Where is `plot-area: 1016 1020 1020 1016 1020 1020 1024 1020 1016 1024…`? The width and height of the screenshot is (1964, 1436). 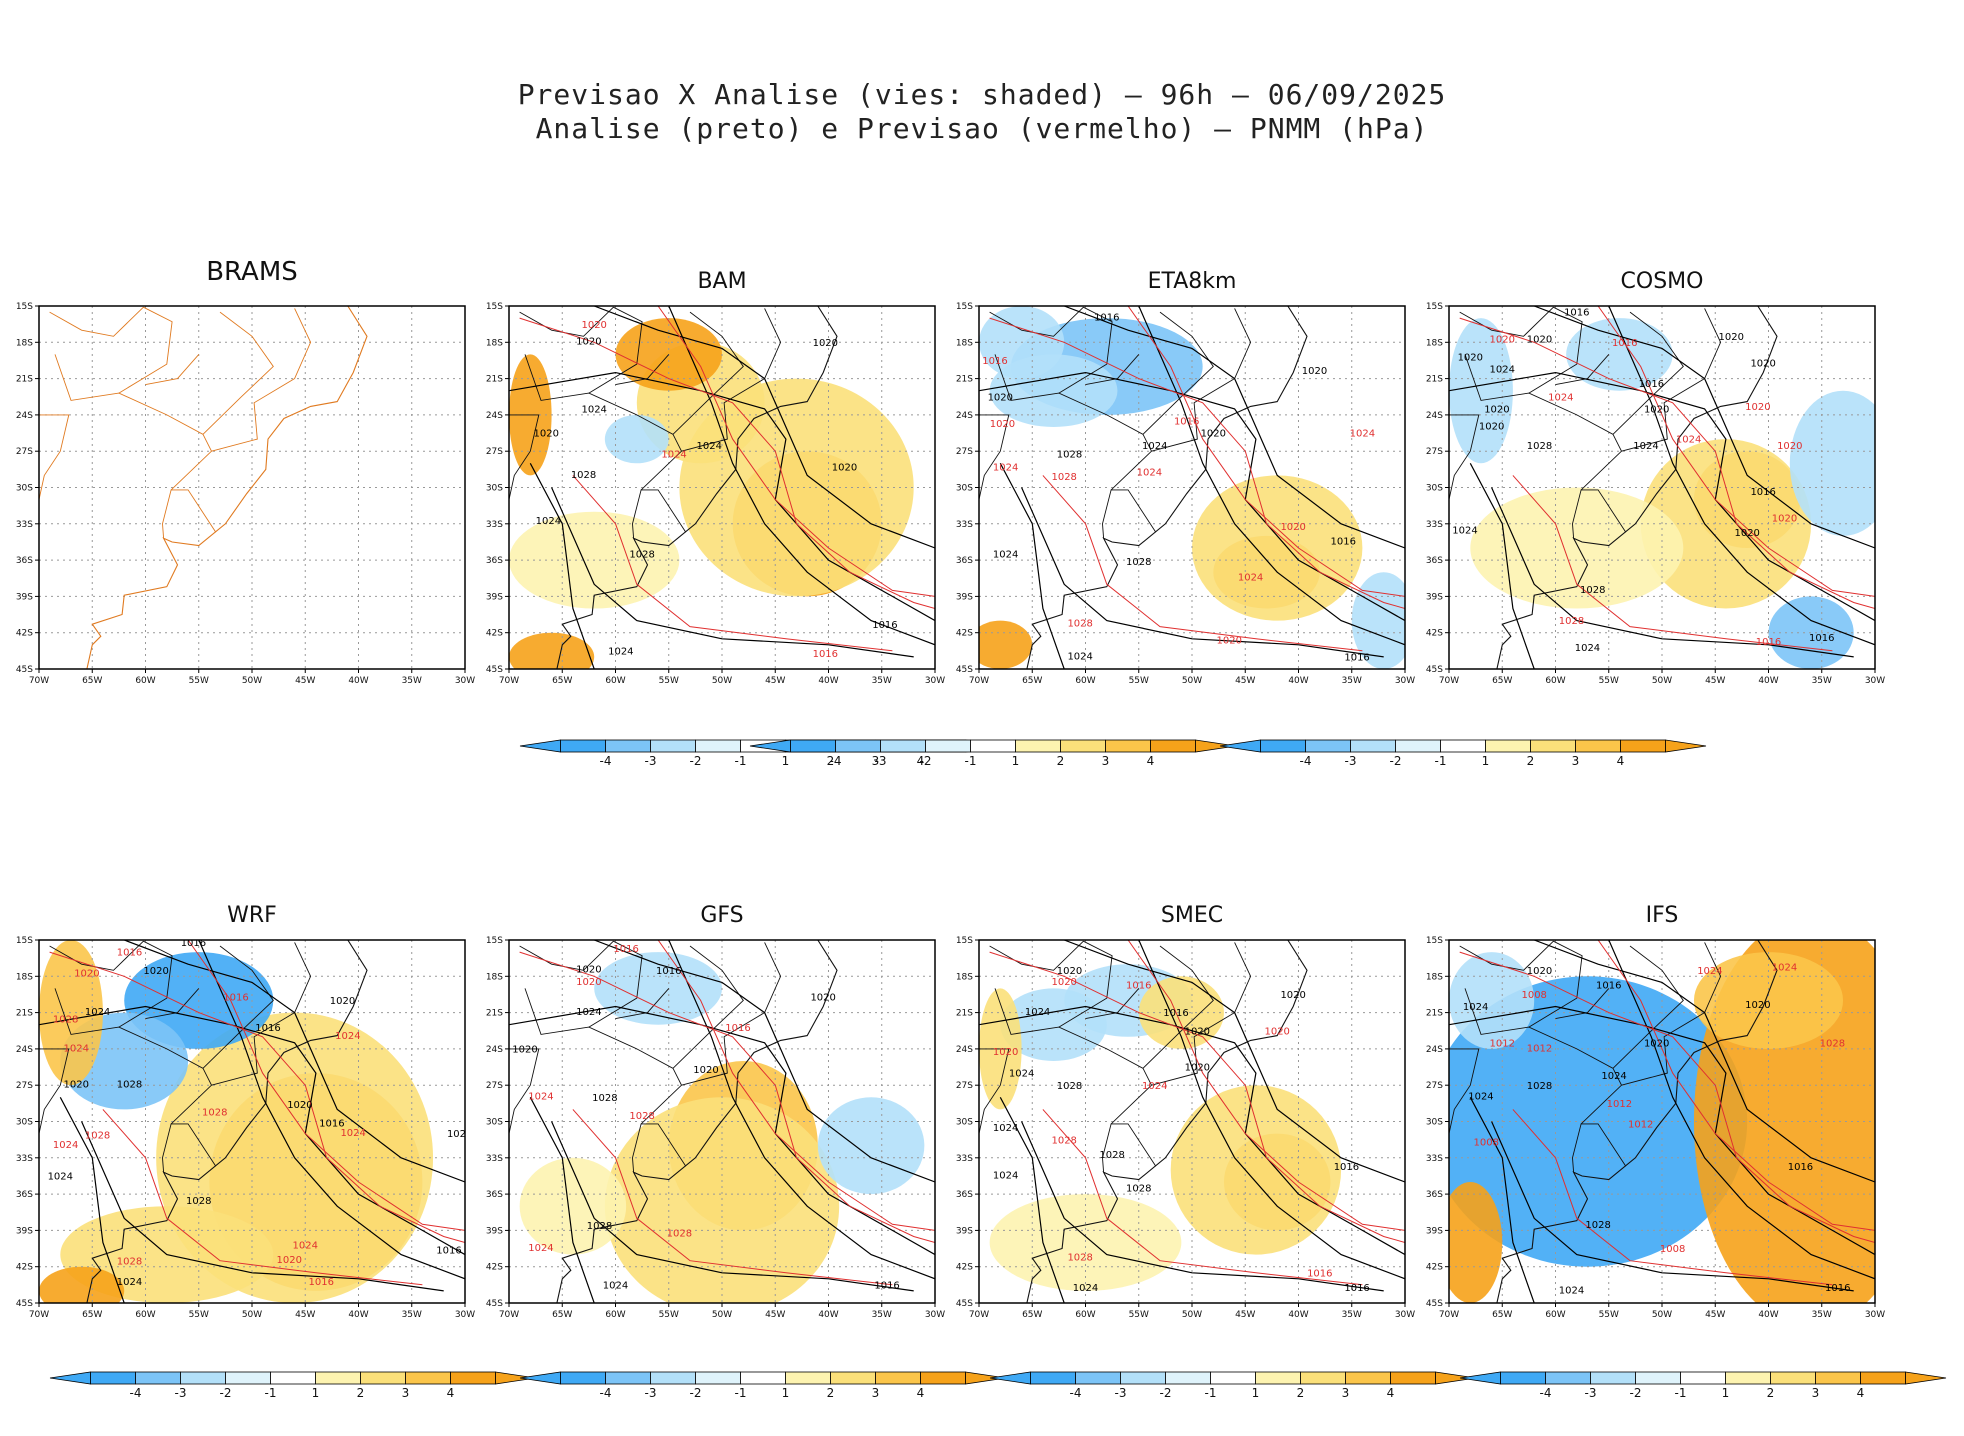 plot-area: 1016 1020 1020 1016 1020 1020 1024 1020 1016 1024… is located at coordinates (1662, 487).